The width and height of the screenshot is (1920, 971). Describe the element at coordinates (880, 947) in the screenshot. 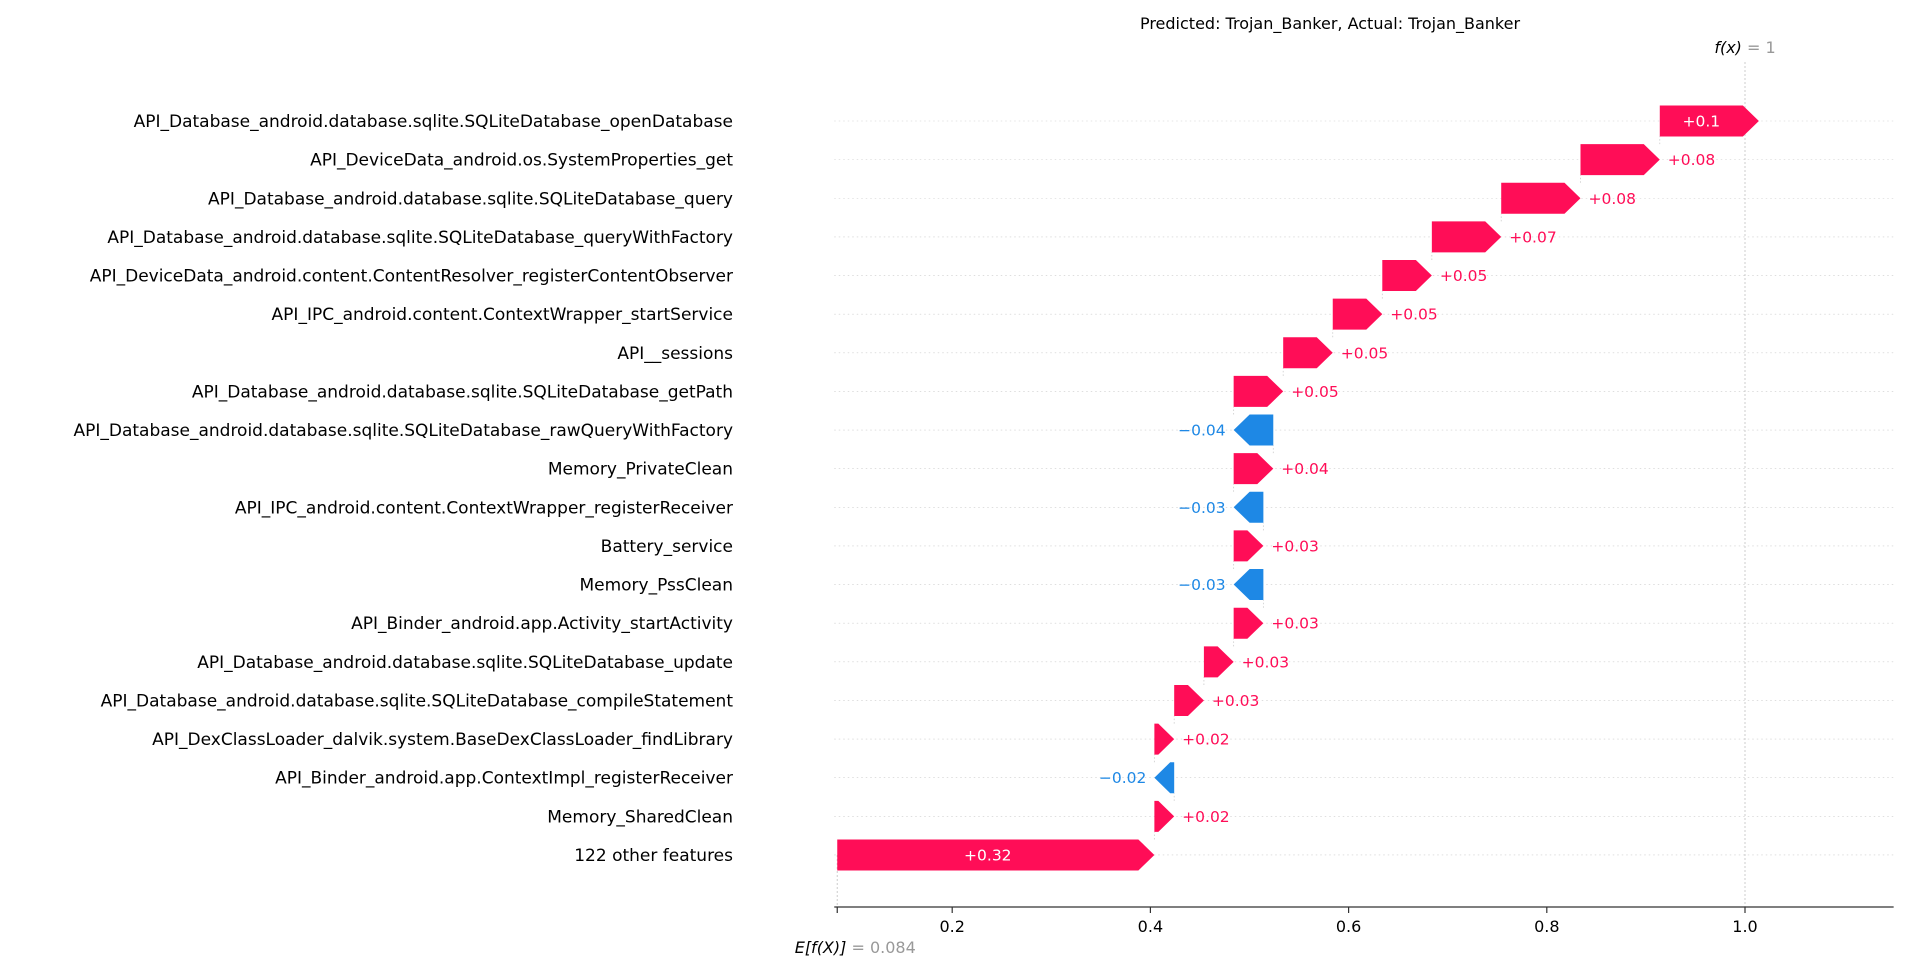

I see `base-value: = 0.084` at that location.